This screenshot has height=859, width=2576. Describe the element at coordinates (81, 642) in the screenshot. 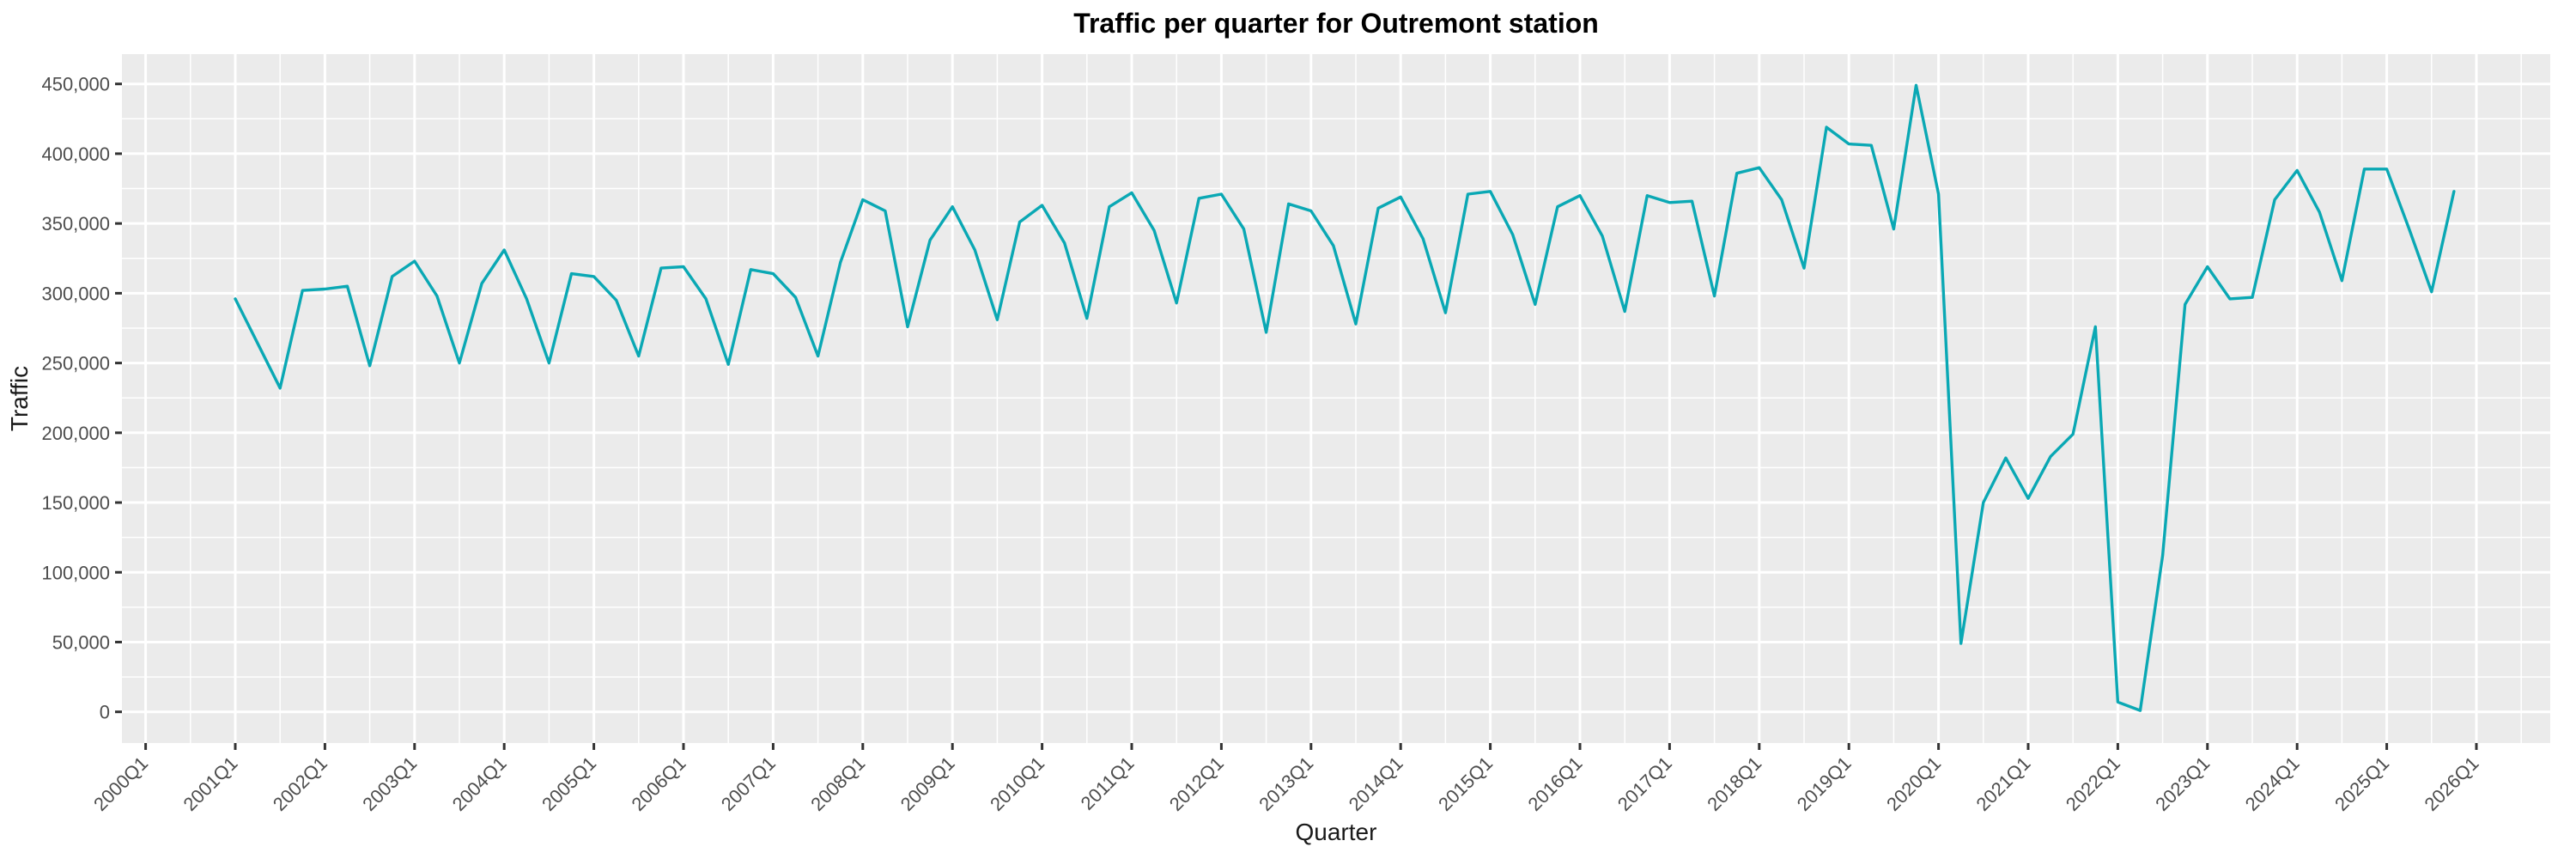

I see `y-tick-label: 50,000` at that location.